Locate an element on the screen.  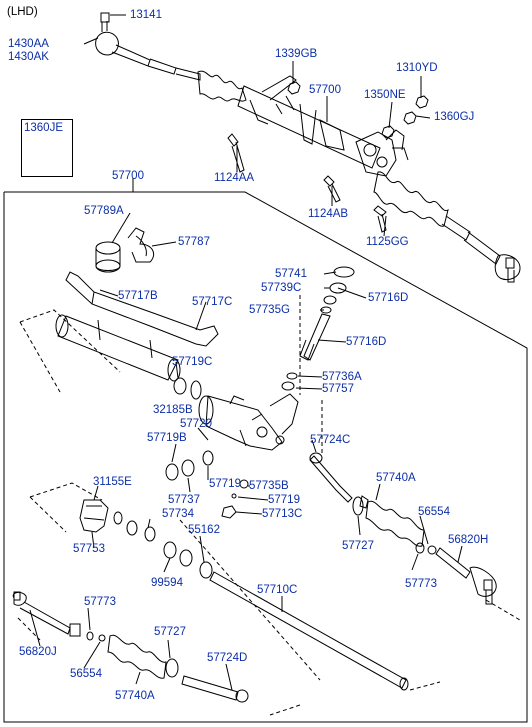
nut-1360GJ is located at coordinates (410, 118).